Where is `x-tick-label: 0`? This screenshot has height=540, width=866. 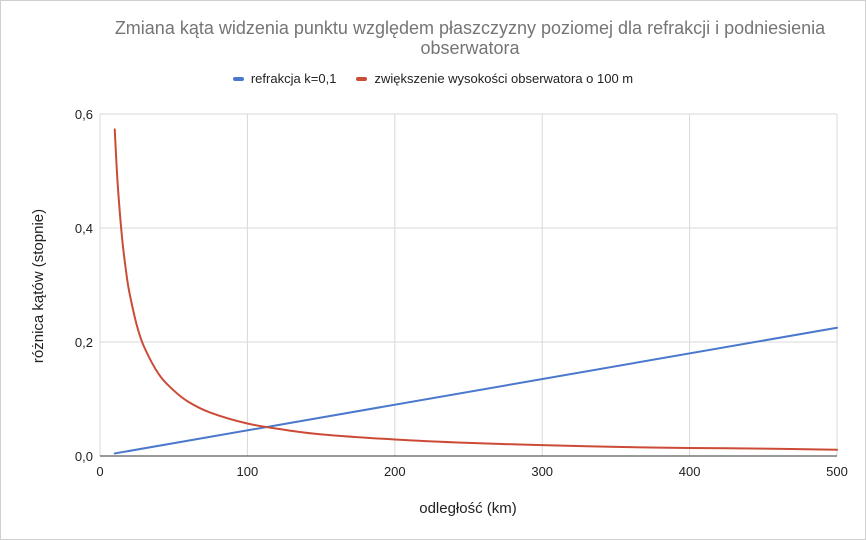 x-tick-label: 0 is located at coordinates (99, 471).